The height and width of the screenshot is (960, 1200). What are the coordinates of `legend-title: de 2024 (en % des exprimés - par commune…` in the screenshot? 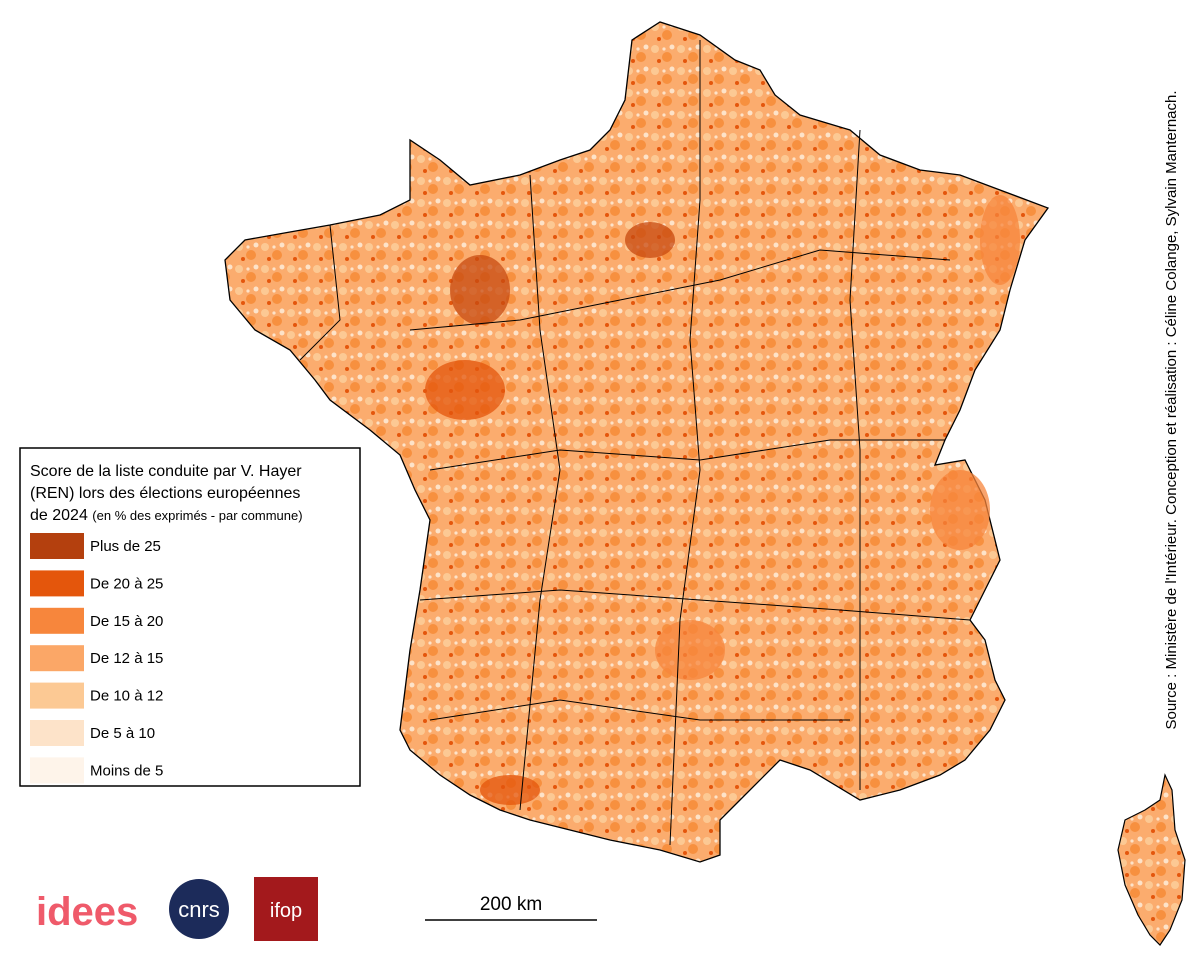 It's located at (166, 515).